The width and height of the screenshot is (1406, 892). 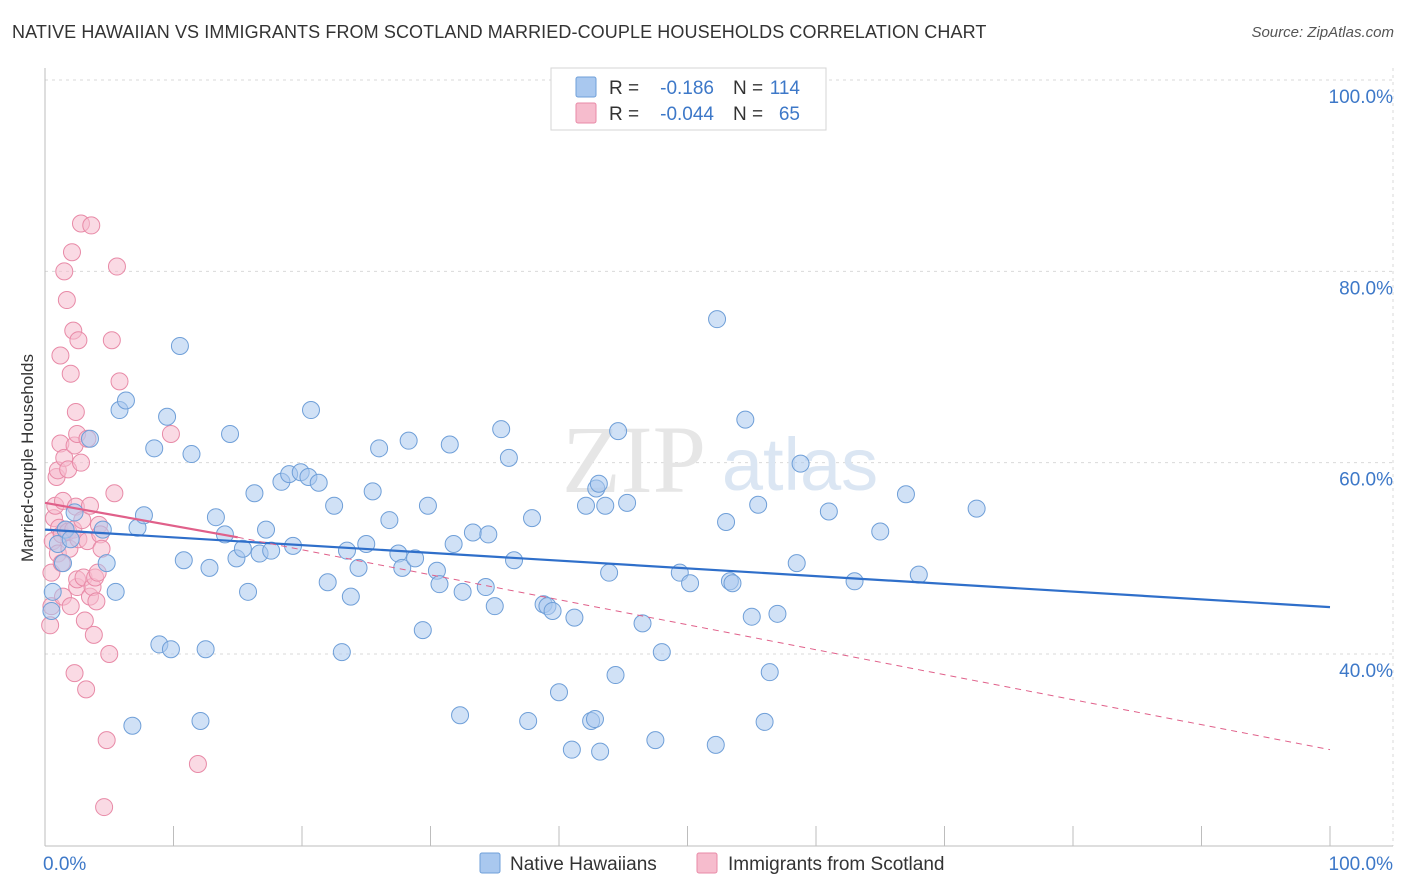 I want to click on y-tick-label-3: 100.0%, so click(x=1361, y=97).